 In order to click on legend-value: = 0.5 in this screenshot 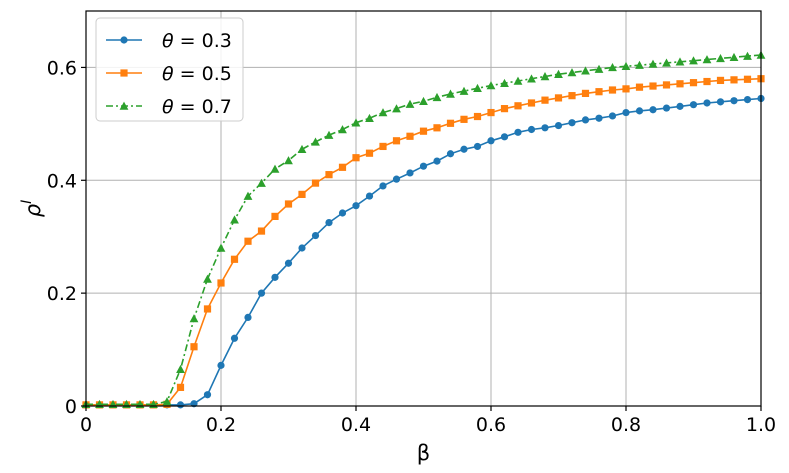, I will do `click(203, 74)`.